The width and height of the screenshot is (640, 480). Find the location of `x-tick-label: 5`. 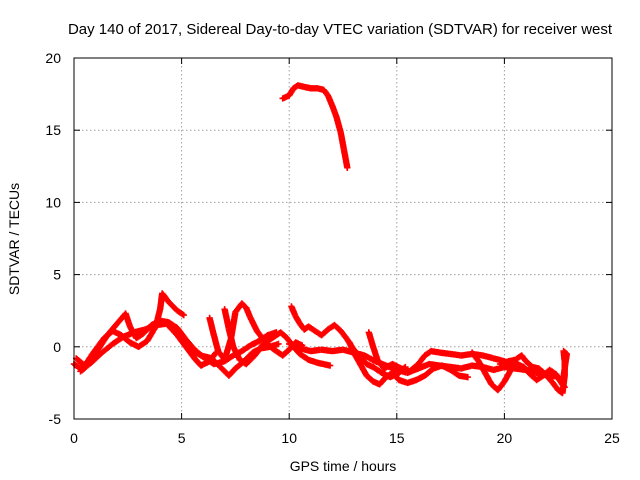

x-tick-label: 5 is located at coordinates (182, 438).